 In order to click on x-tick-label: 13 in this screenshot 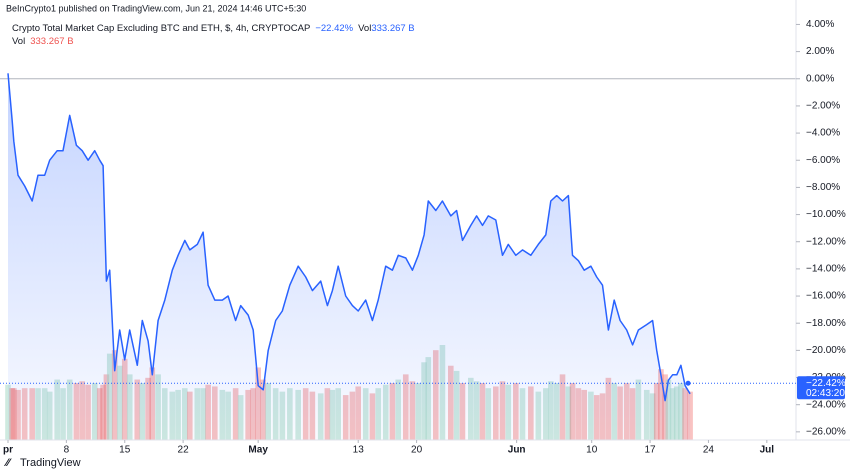, I will do `click(359, 450)`.